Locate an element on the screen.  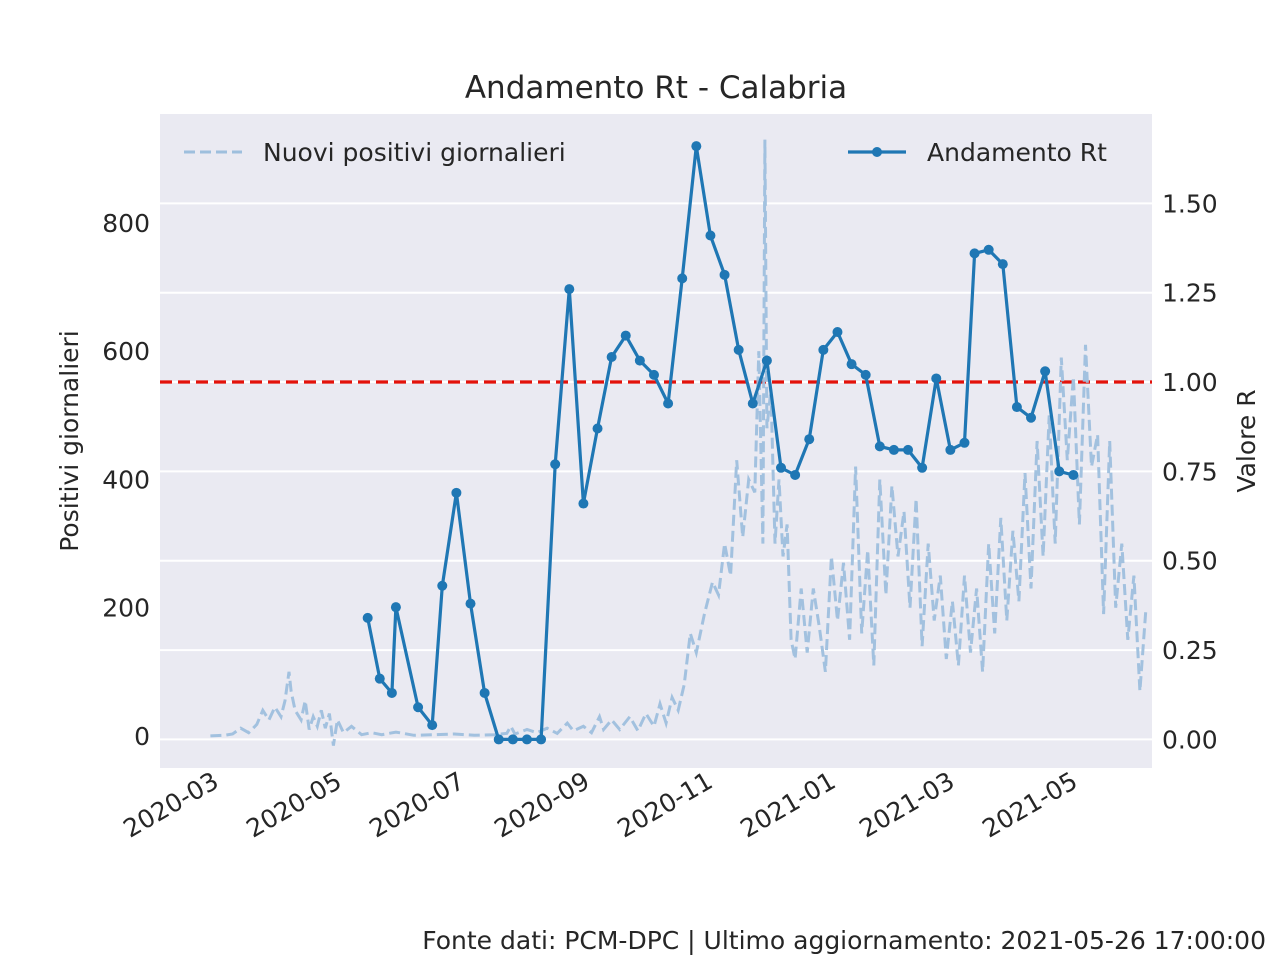
x-tick-label: 2021-03 is located at coordinates (906, 804).